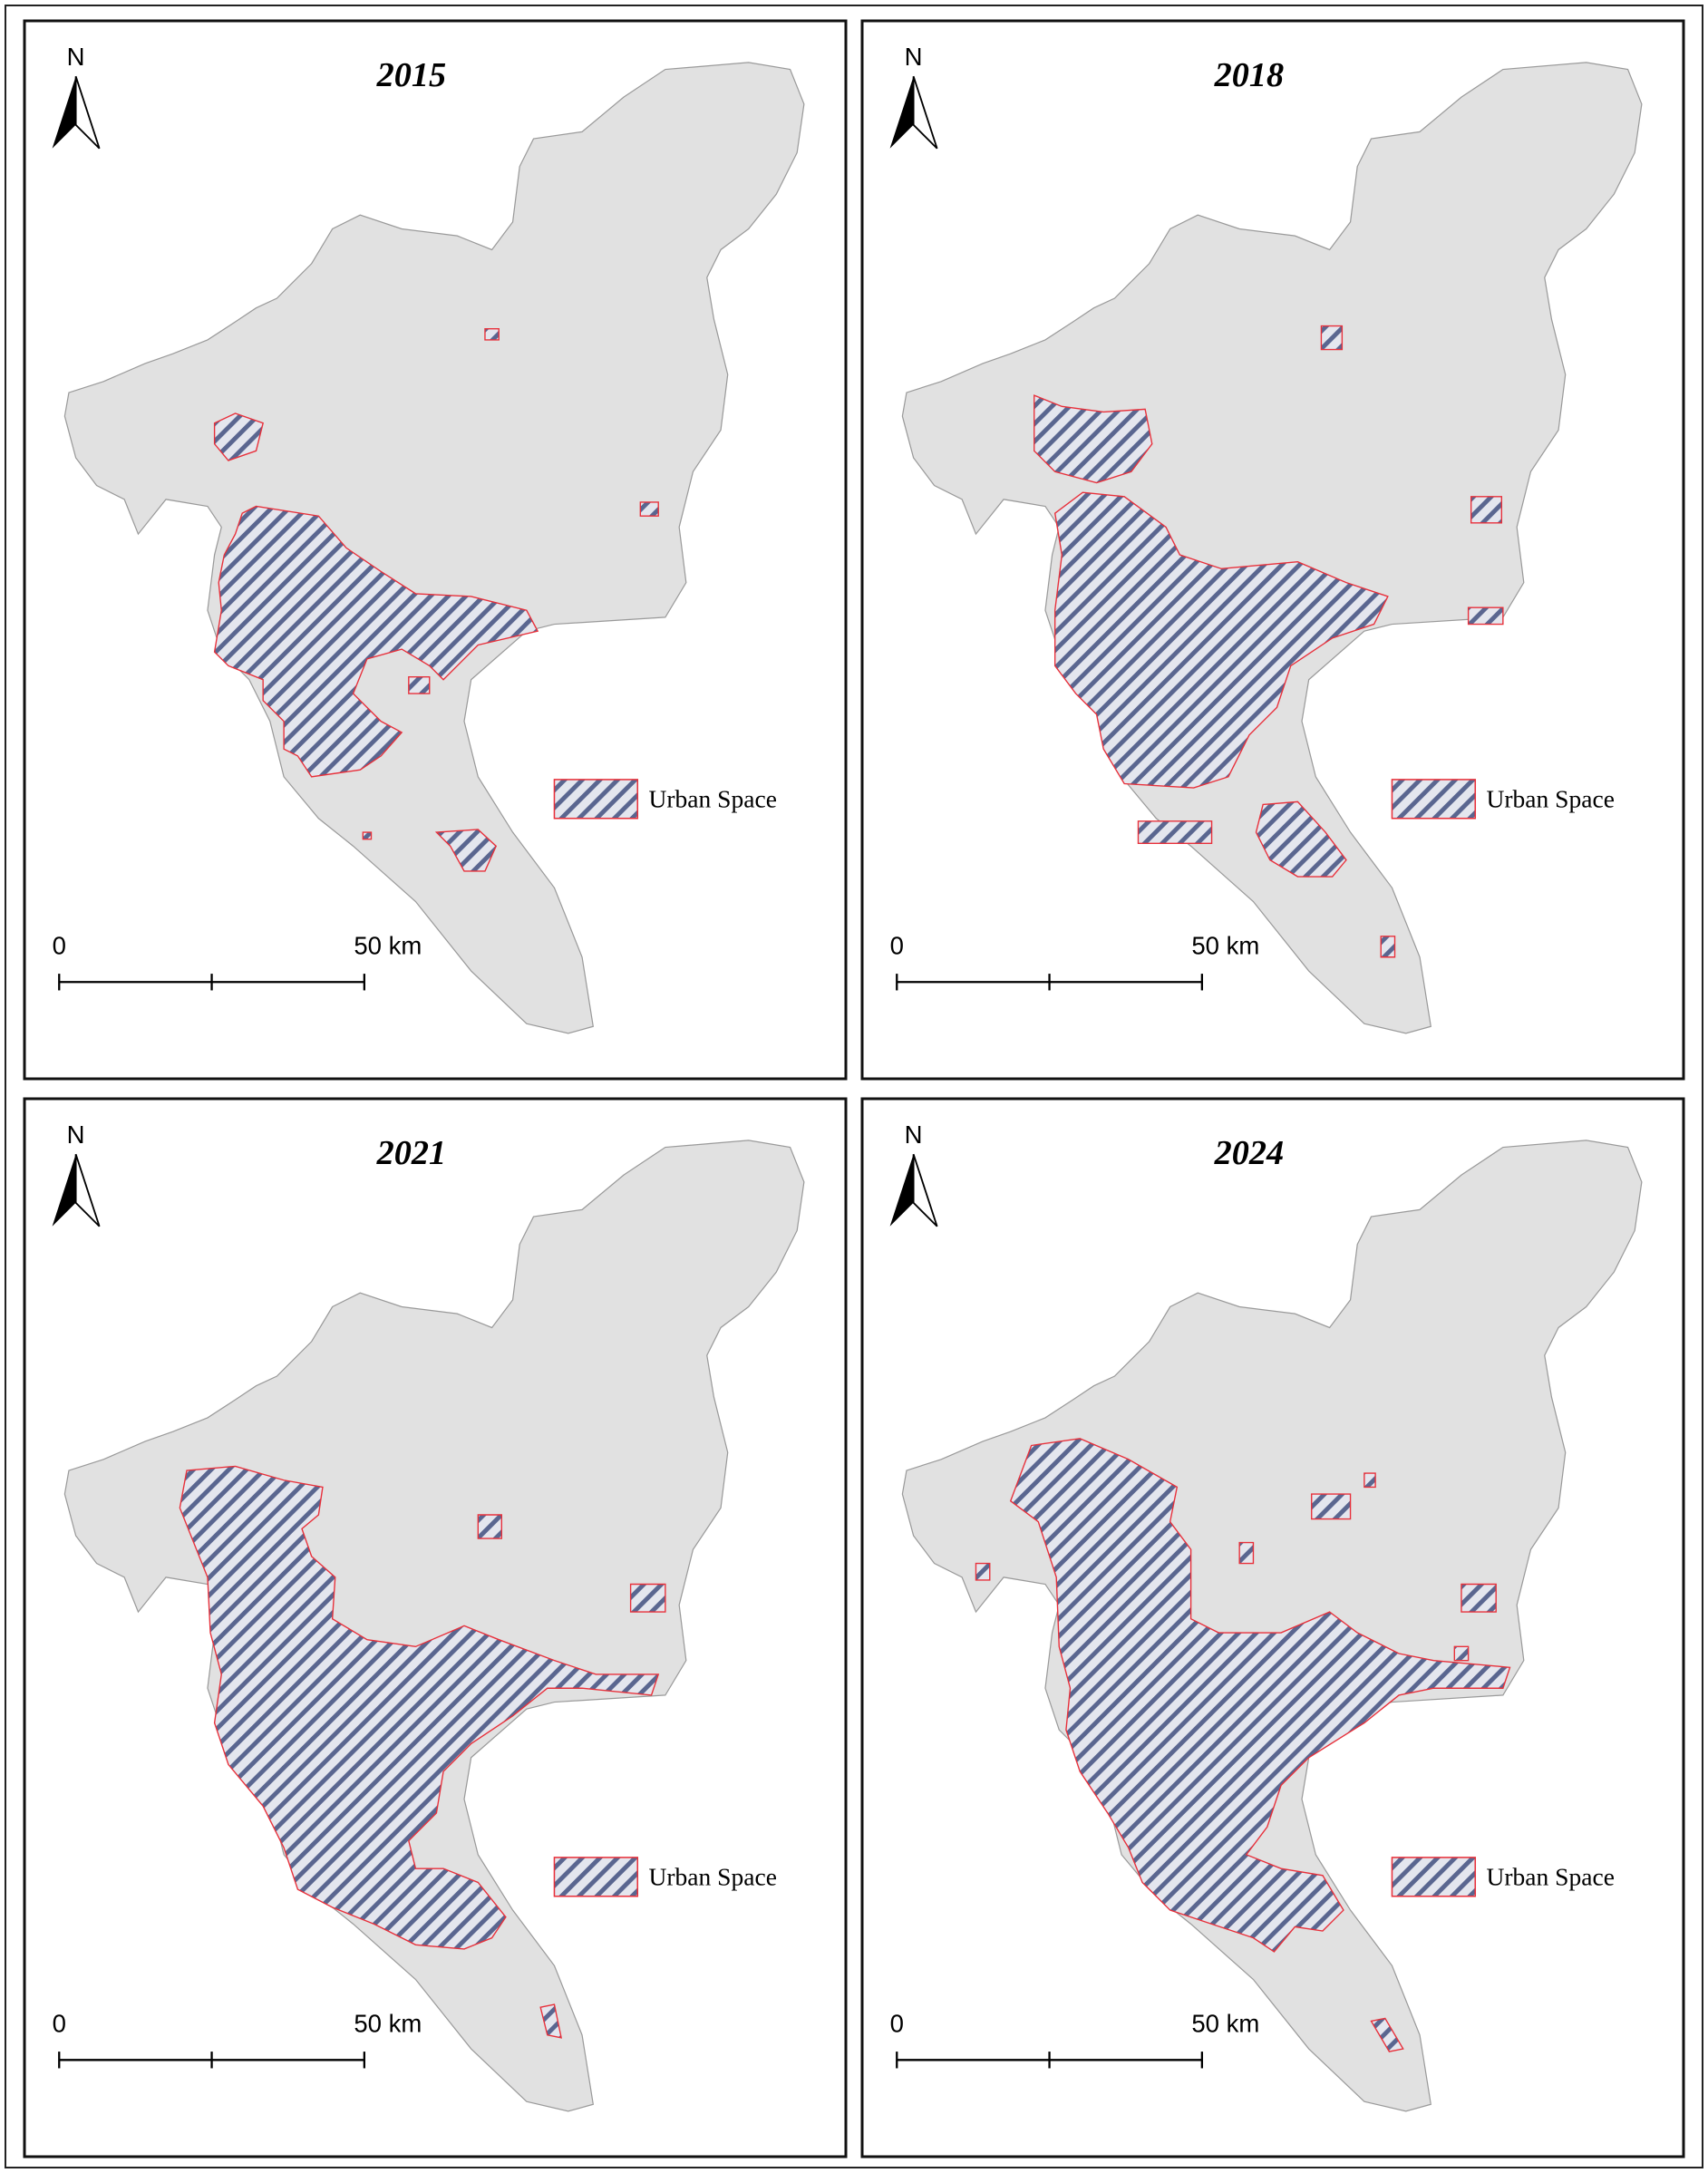 Image resolution: width=1708 pixels, height=2173 pixels. I want to click on panel-title: 2024, so click(1249, 1153).